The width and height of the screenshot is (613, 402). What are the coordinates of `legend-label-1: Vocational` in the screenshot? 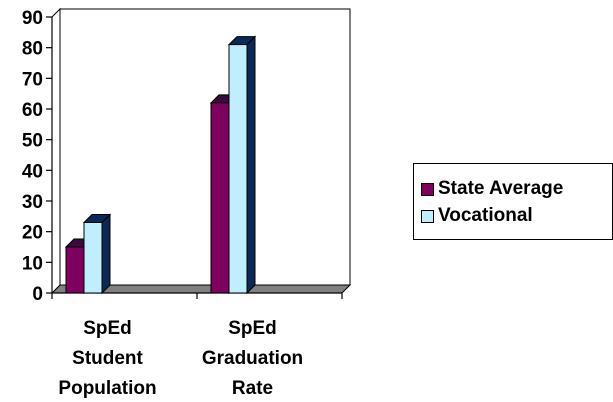 It's located at (485, 215).